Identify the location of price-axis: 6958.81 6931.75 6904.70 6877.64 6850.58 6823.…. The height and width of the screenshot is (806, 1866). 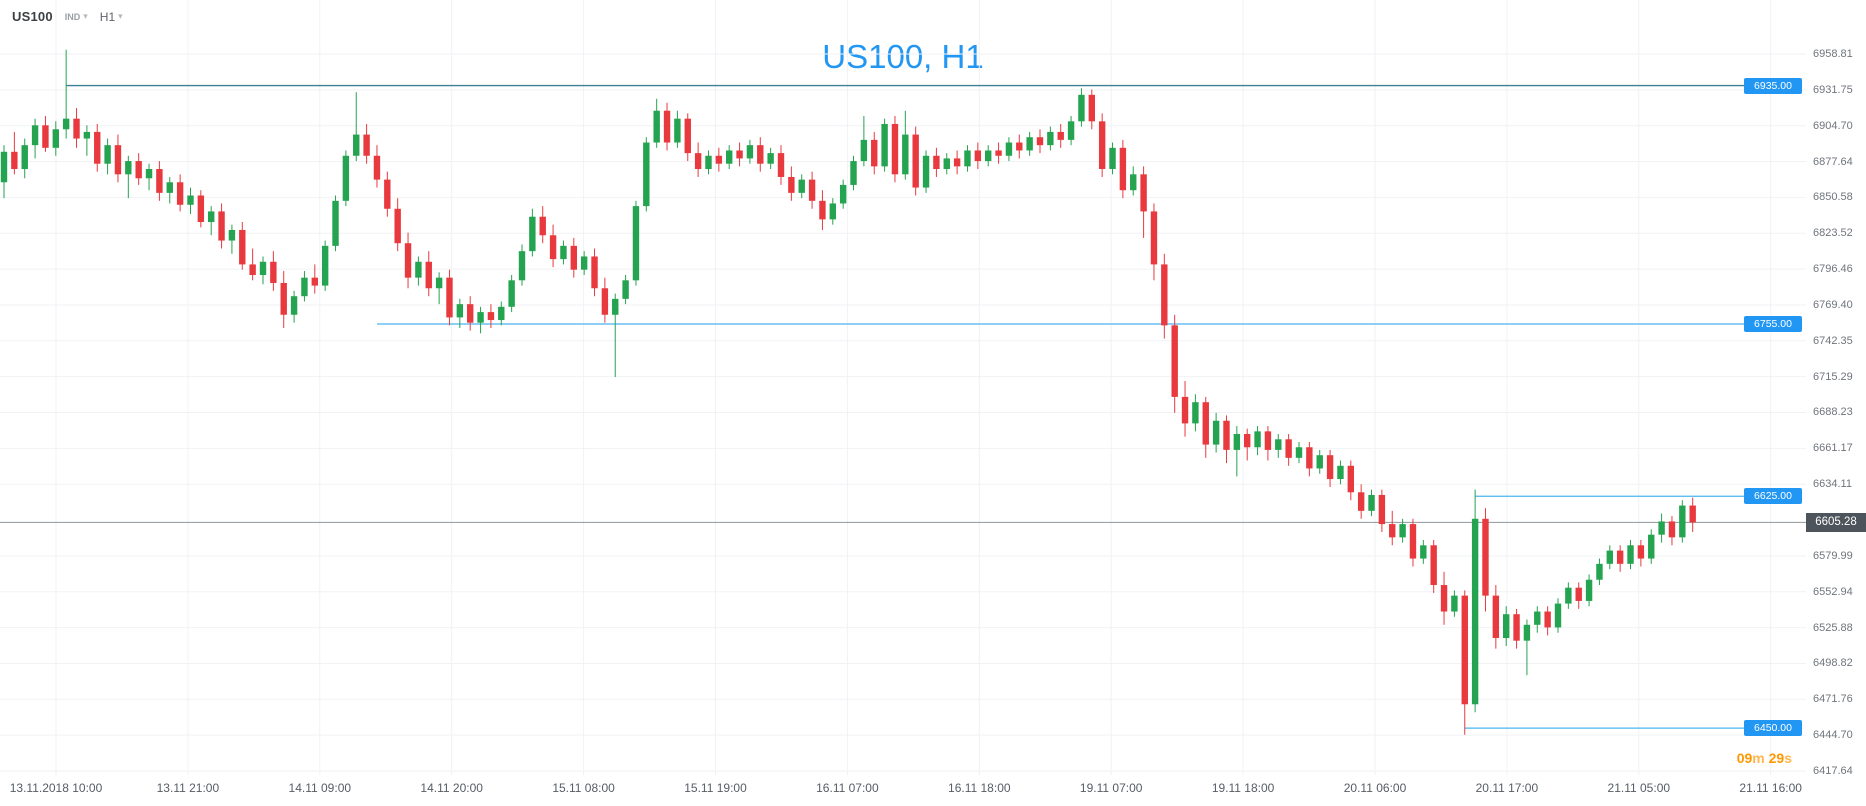
(1836, 403).